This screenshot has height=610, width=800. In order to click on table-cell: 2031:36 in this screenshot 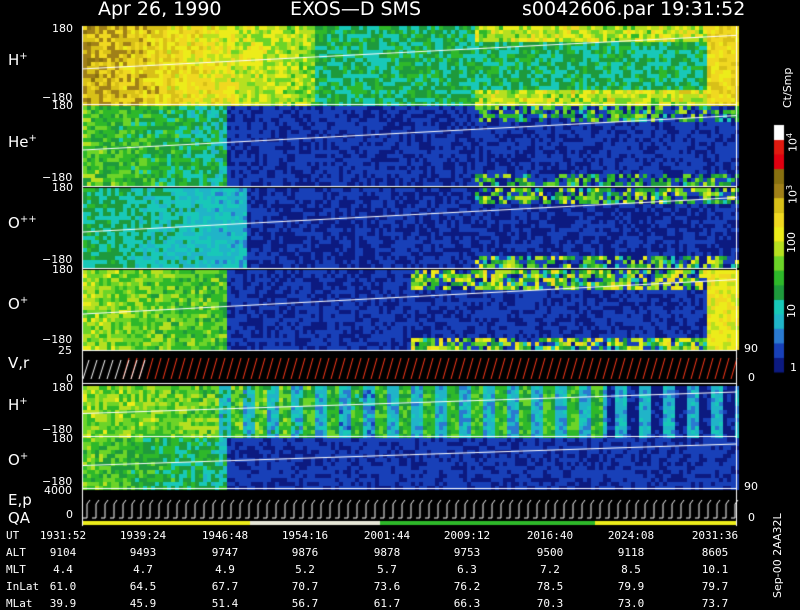, I will do `click(715, 535)`.